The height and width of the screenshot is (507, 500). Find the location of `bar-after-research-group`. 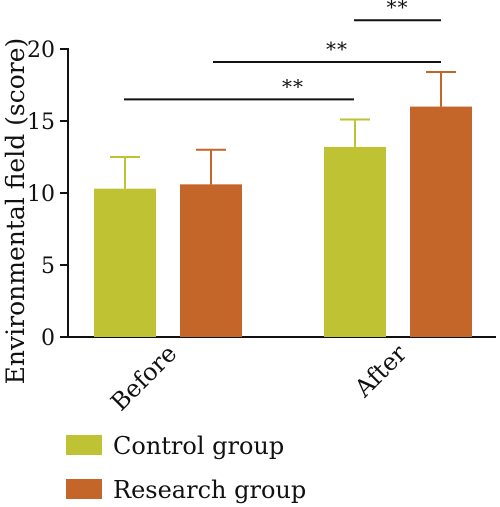

bar-after-research-group is located at coordinates (441, 221).